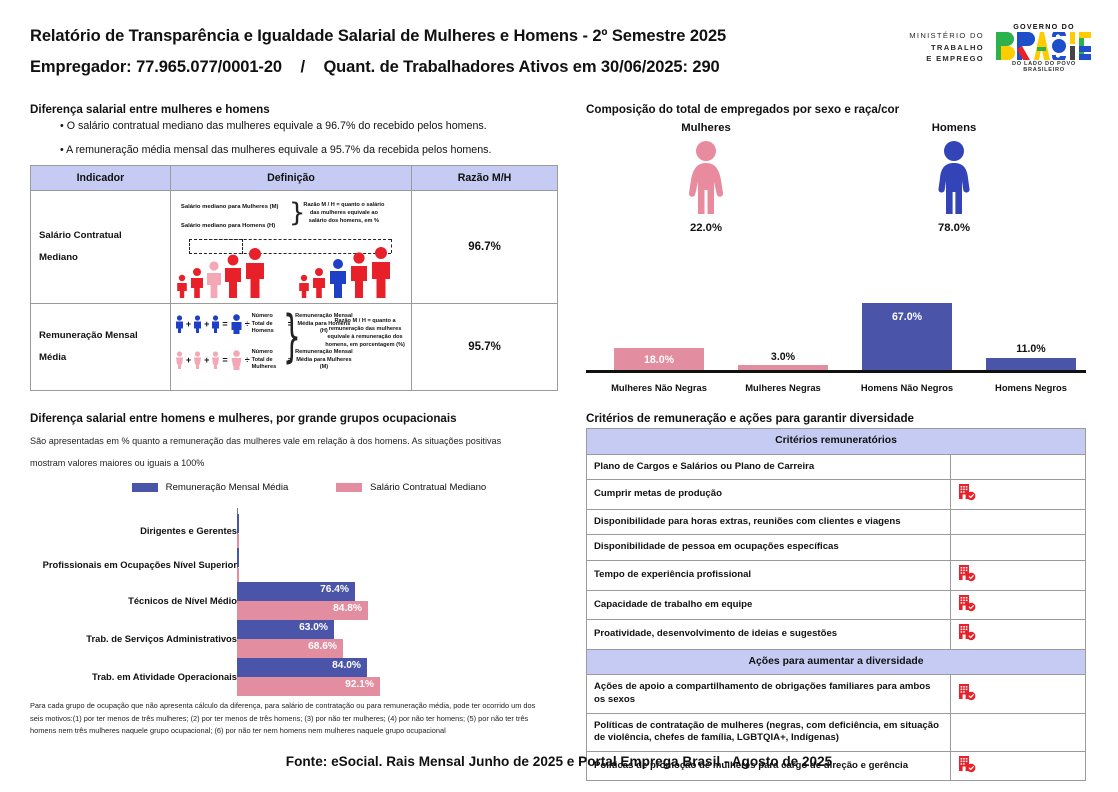 The height and width of the screenshot is (792, 1118). Describe the element at coordinates (182, 600) in the screenshot. I see `occ-category-2: Técnicos de Nível Médio` at that location.